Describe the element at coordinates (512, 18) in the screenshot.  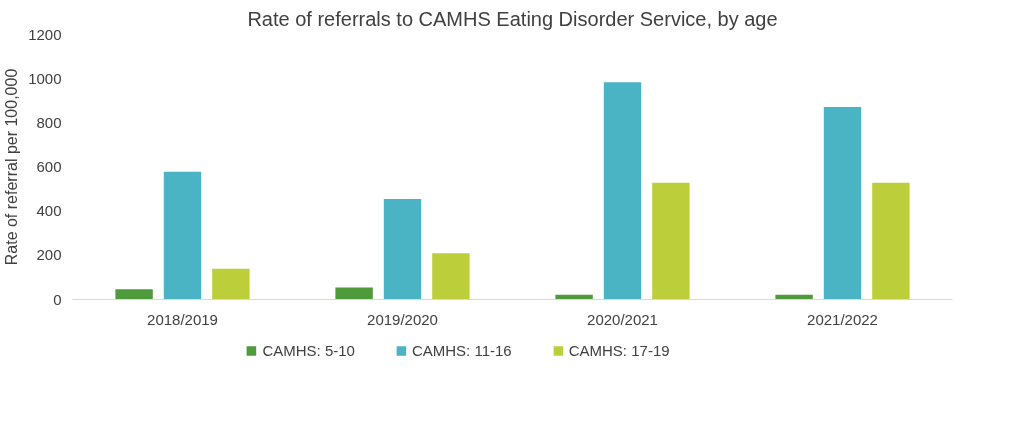
I see `chart-title: Rate of referrals to CAMHS Eating Disorder Service, by age` at that location.